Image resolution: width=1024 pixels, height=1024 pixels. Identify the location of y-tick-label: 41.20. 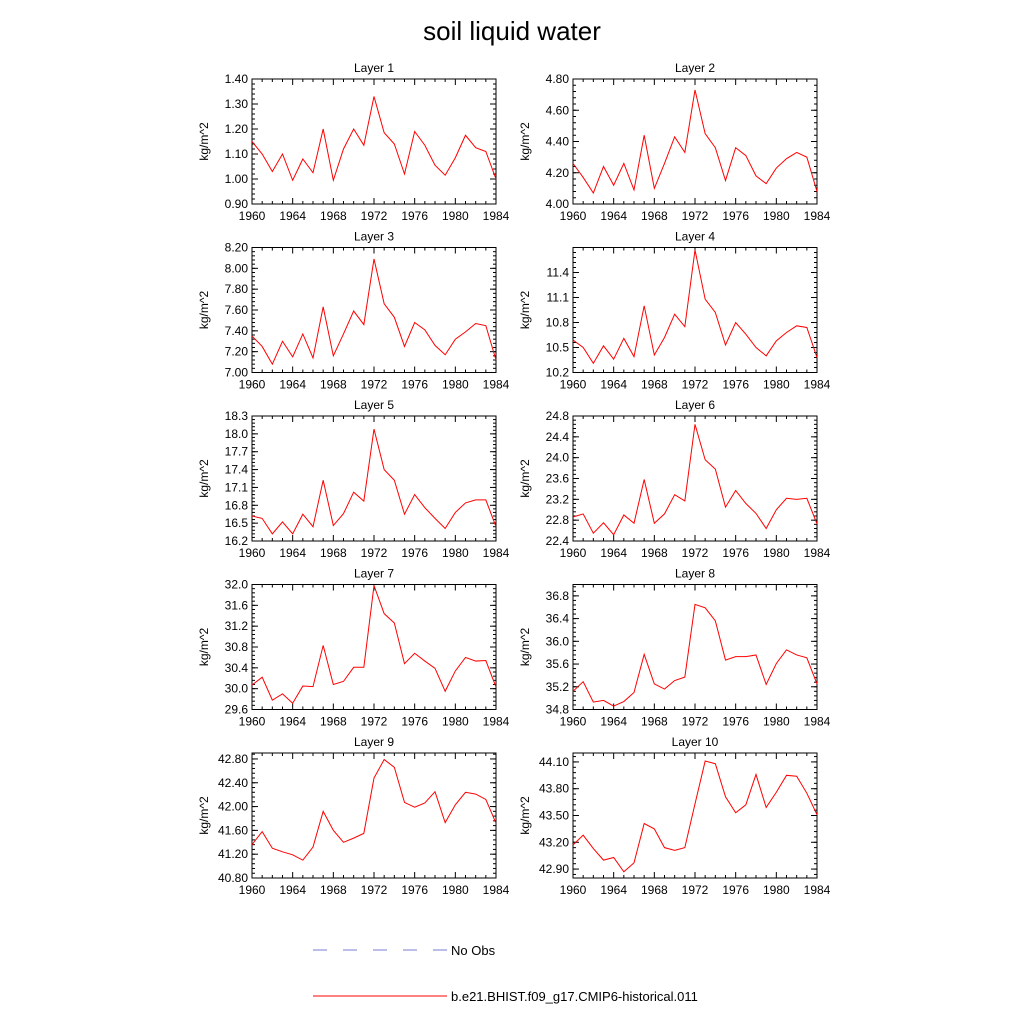
(233, 854).